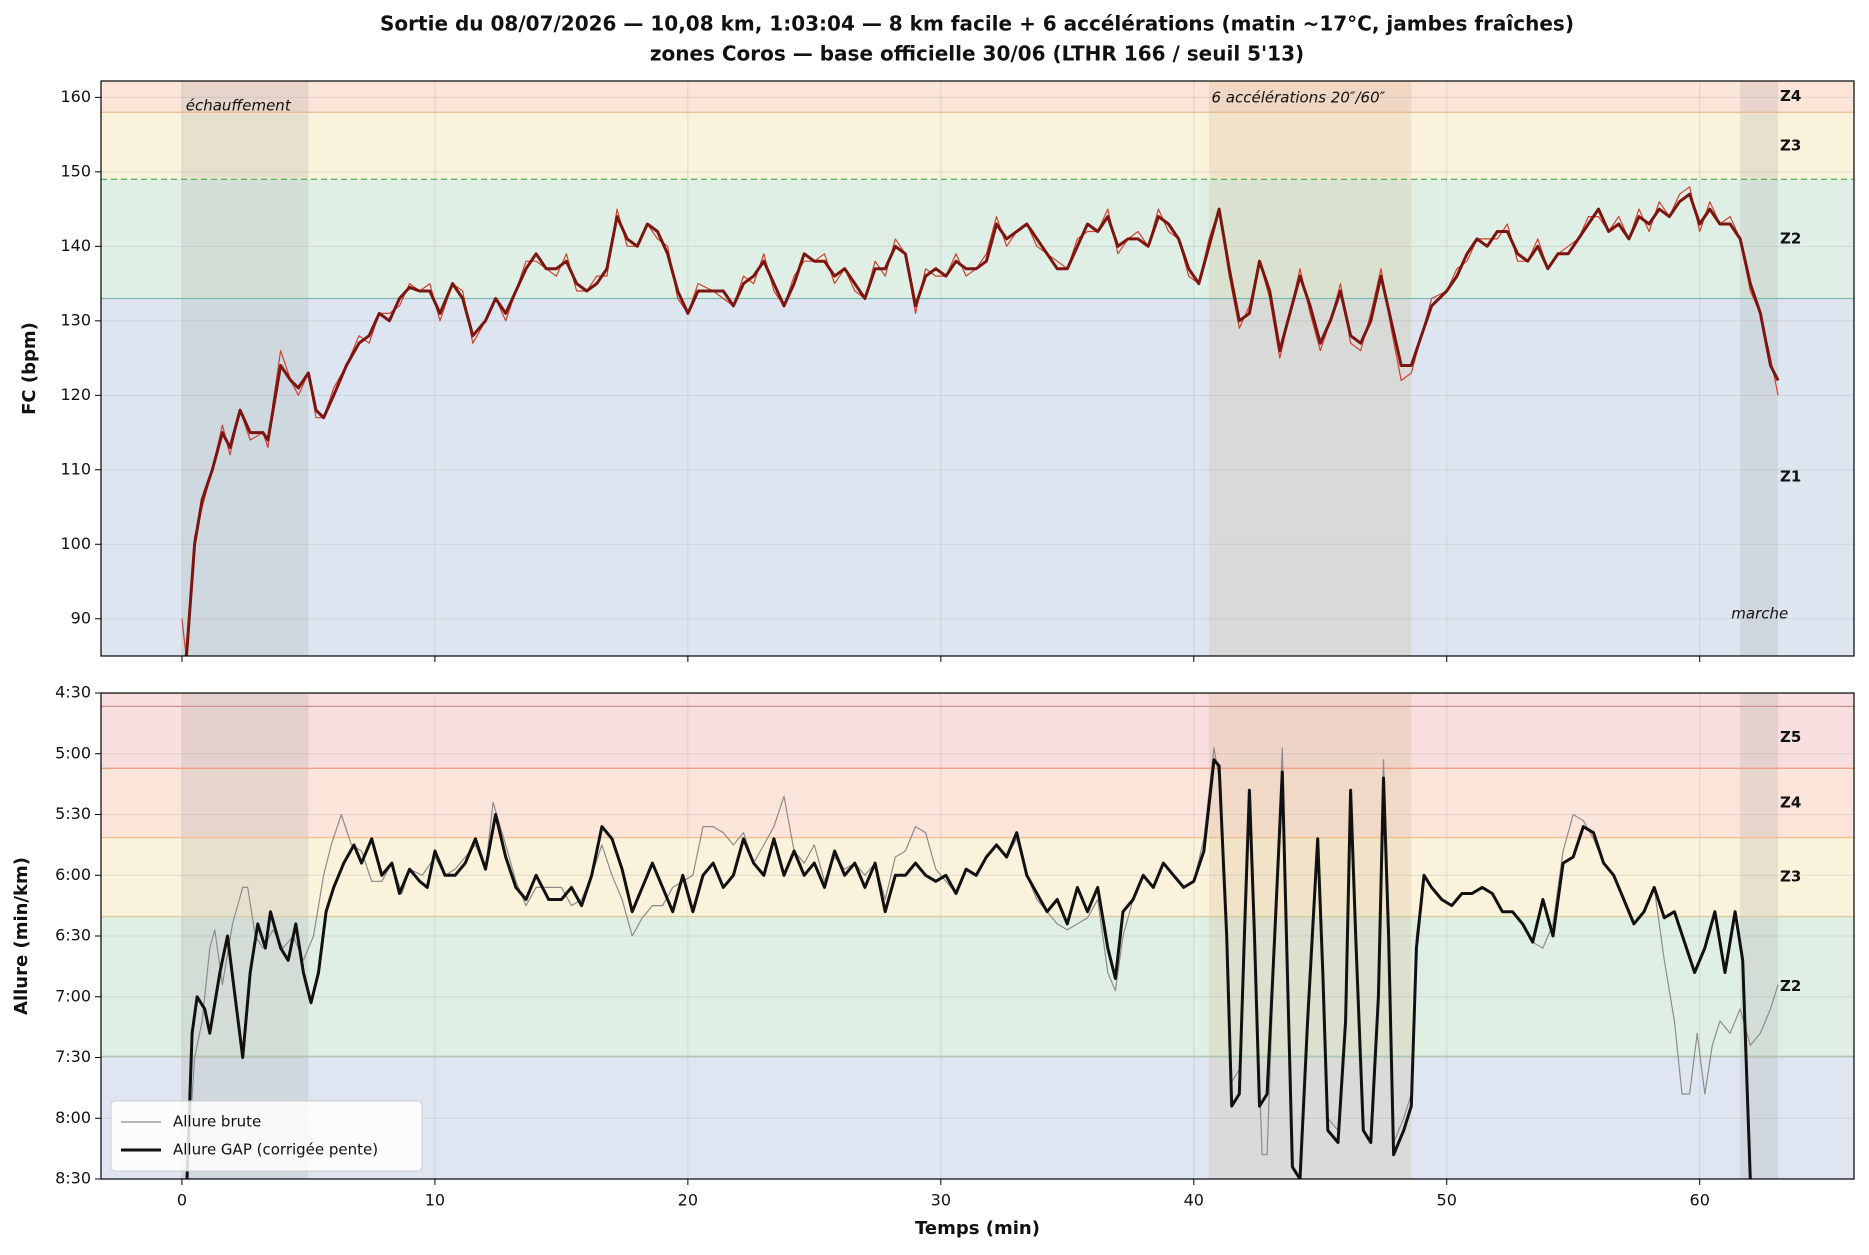 Image resolution: width=1869 pixels, height=1255 pixels. I want to click on y-tick-label: 110, so click(75, 468).